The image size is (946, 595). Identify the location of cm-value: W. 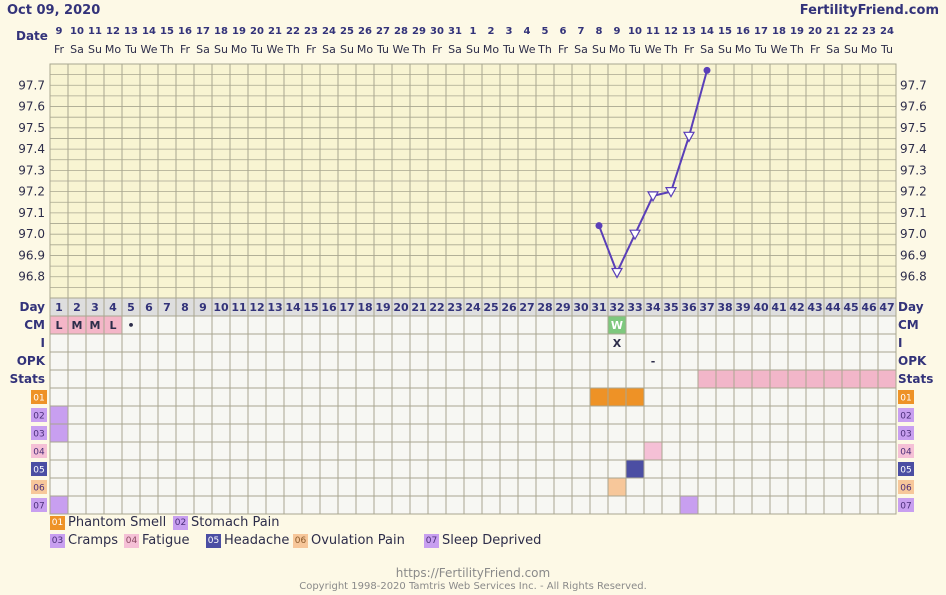
(617, 325).